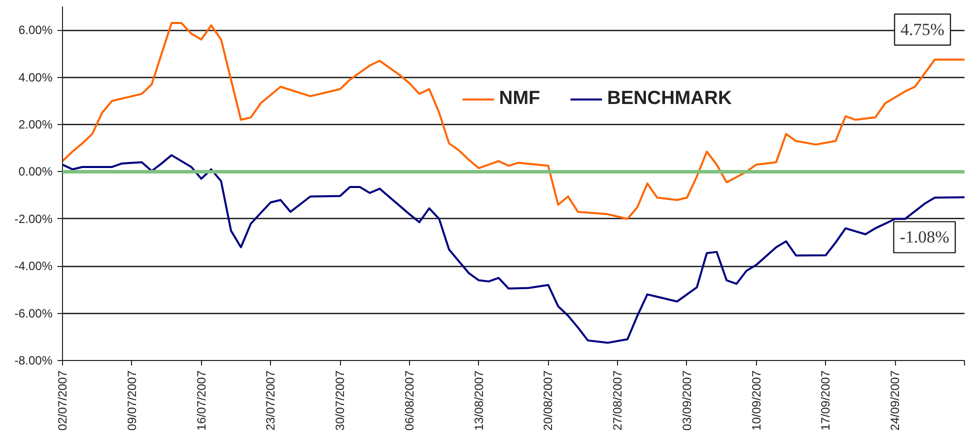  What do you see at coordinates (922, 30) in the screenshot?
I see `annotation: 4.75%` at bounding box center [922, 30].